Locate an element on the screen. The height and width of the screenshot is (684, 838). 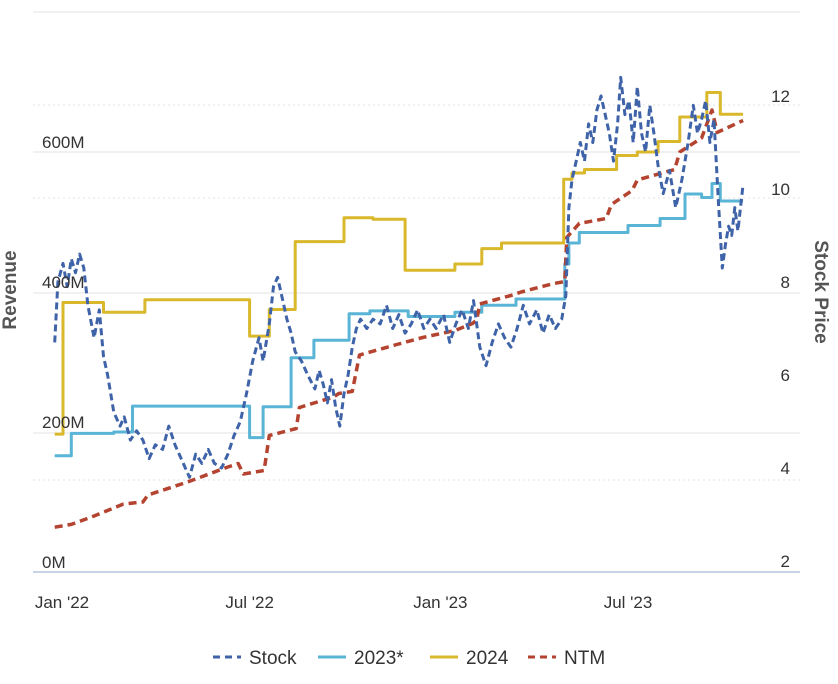
right-axis-title: Stock Price is located at coordinates (820, 292).